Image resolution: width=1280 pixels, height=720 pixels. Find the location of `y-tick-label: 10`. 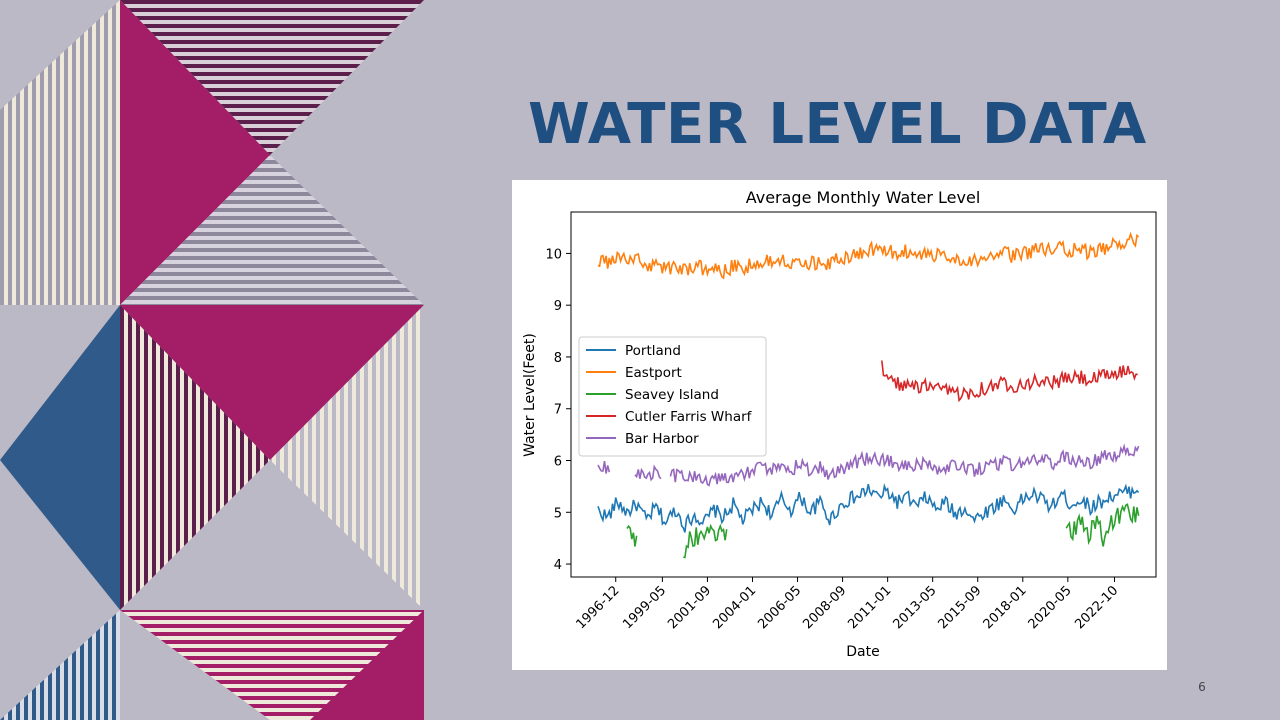

y-tick-label: 10 is located at coordinates (553, 254).